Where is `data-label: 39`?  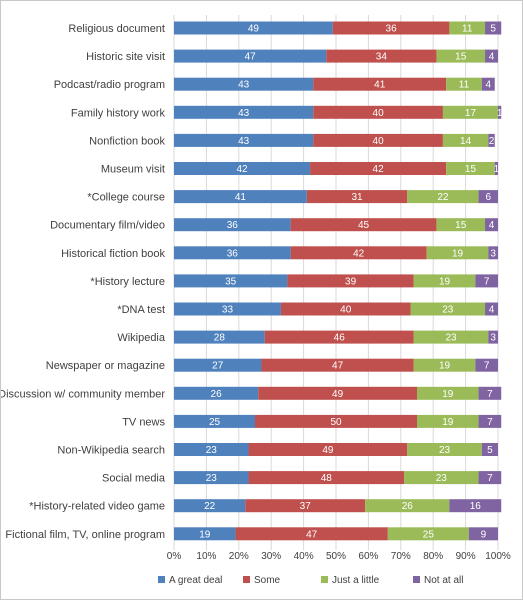 data-label: 39 is located at coordinates (351, 281).